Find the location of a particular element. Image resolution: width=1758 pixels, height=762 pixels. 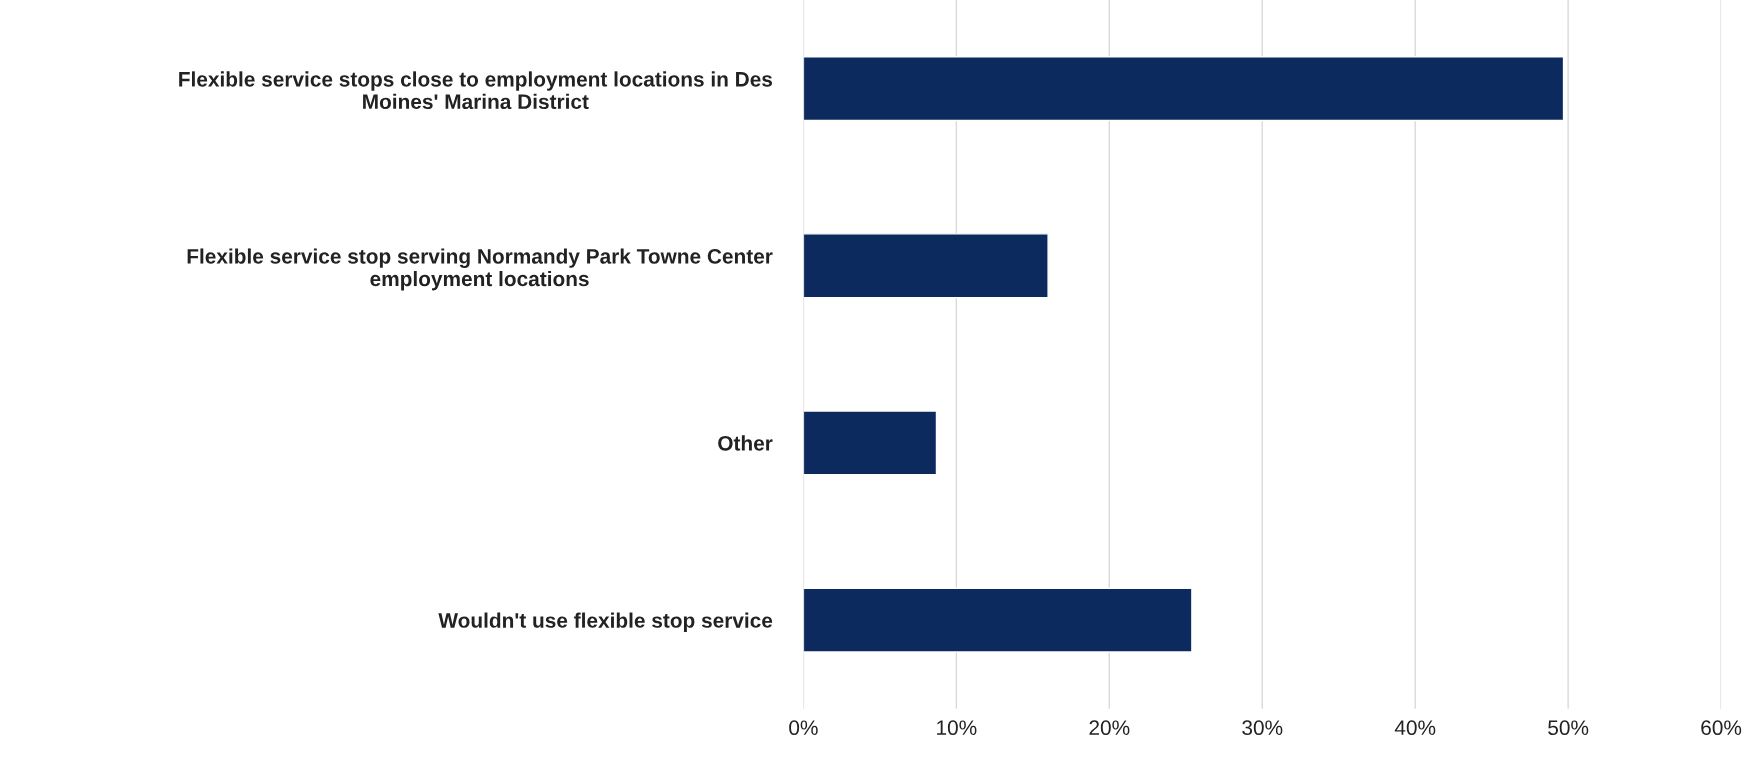

x-tick-label: 0% is located at coordinates (803, 728).